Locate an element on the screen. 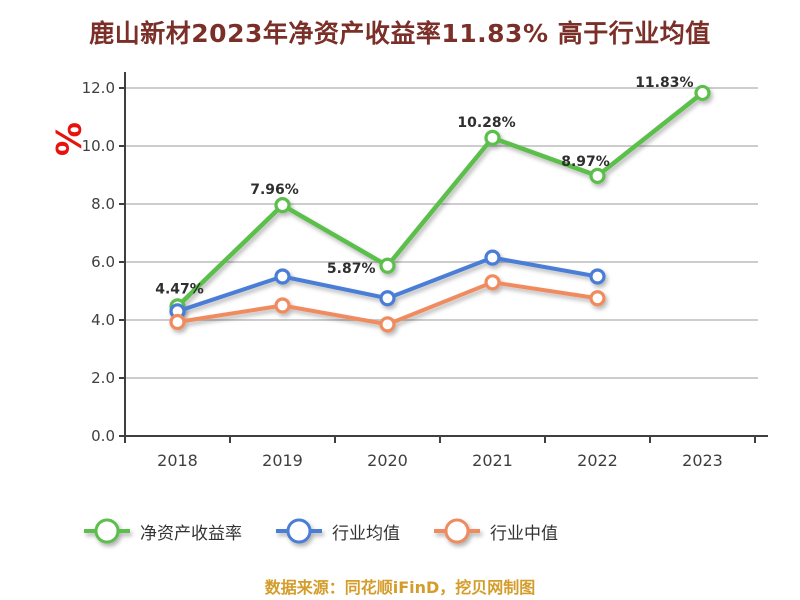  point-value-label: 8.97% is located at coordinates (585, 162).